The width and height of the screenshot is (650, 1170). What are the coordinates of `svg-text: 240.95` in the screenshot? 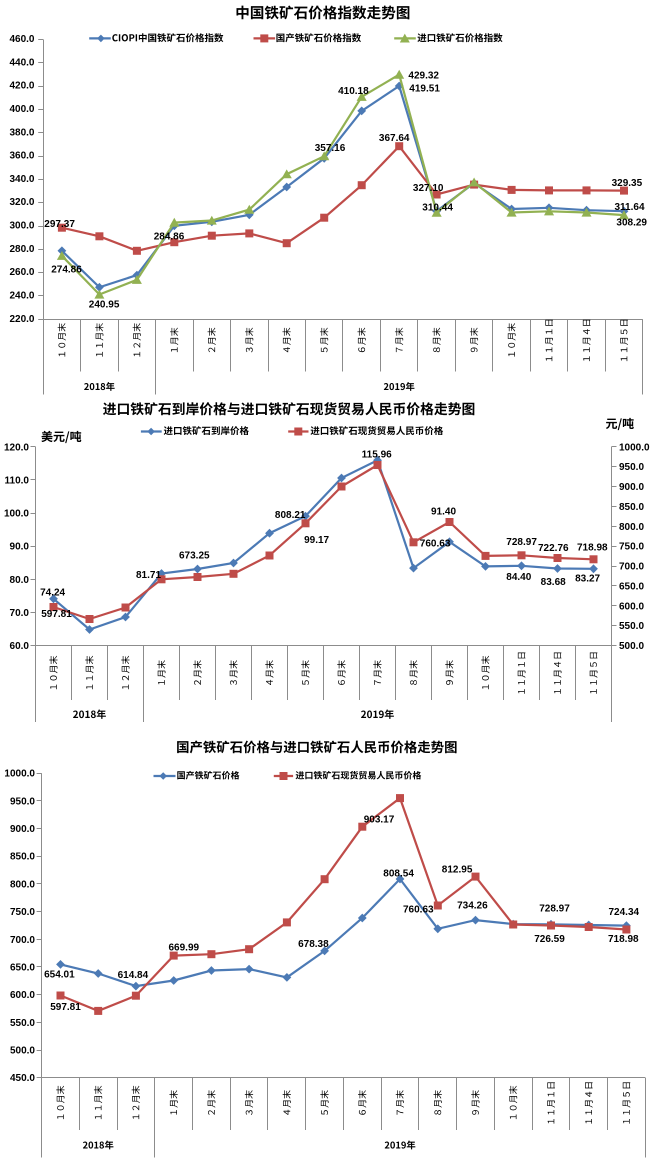 It's located at (104, 305).